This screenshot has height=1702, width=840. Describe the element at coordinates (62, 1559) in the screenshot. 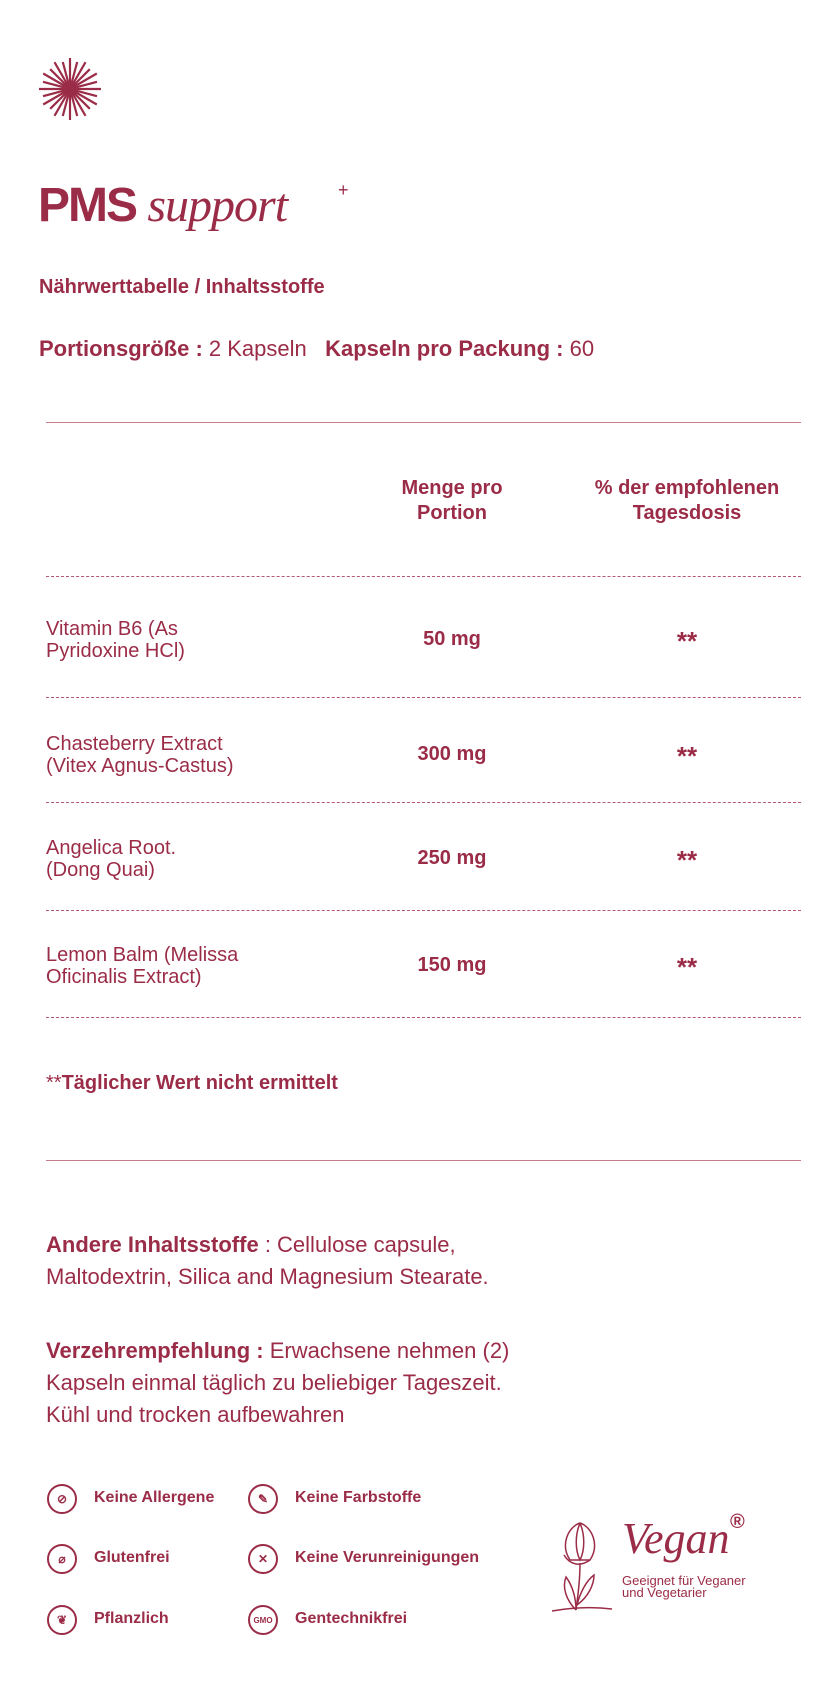

I see `gluten-free-icon: ⌀` at that location.